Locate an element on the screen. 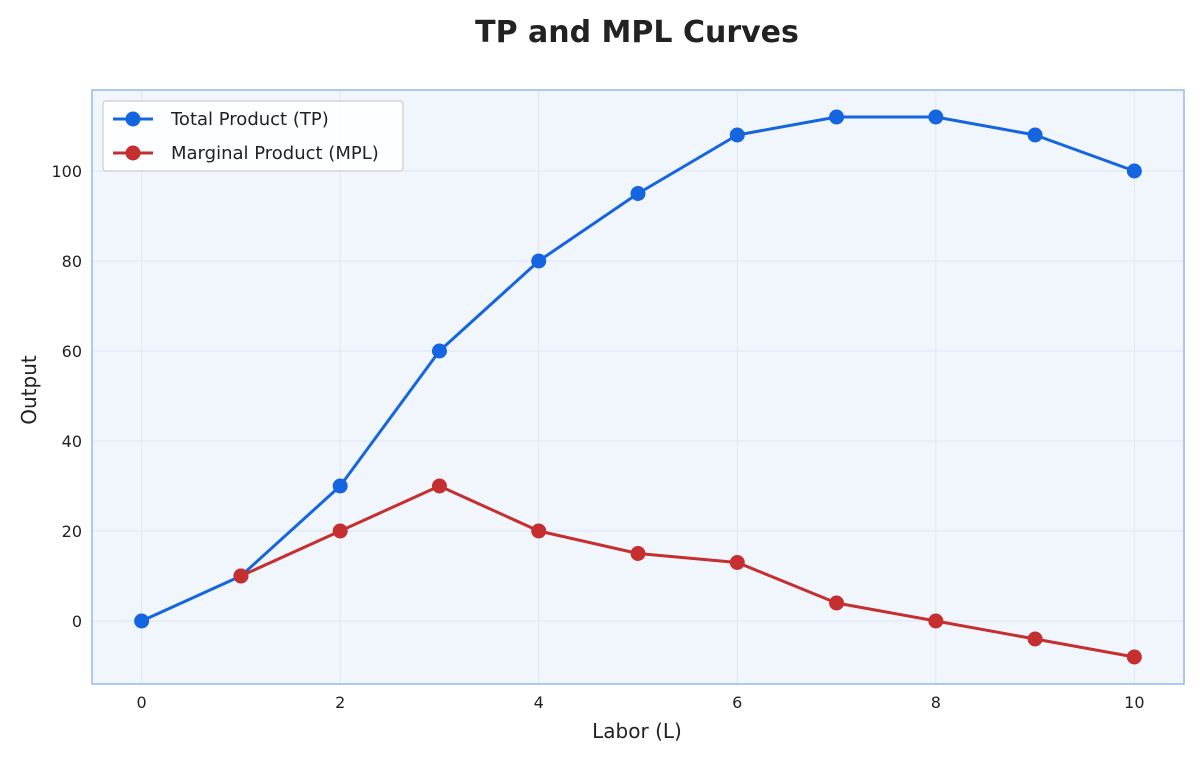 The width and height of the screenshot is (1200, 765). y-tick-label: 100 is located at coordinates (66, 171).